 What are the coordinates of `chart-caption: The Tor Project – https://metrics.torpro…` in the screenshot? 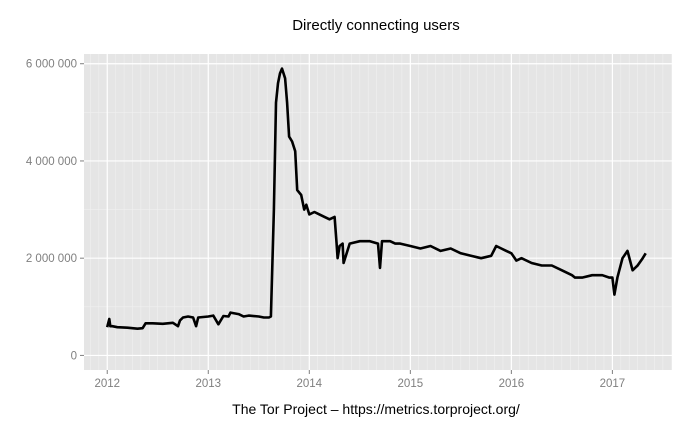 It's located at (376, 409).